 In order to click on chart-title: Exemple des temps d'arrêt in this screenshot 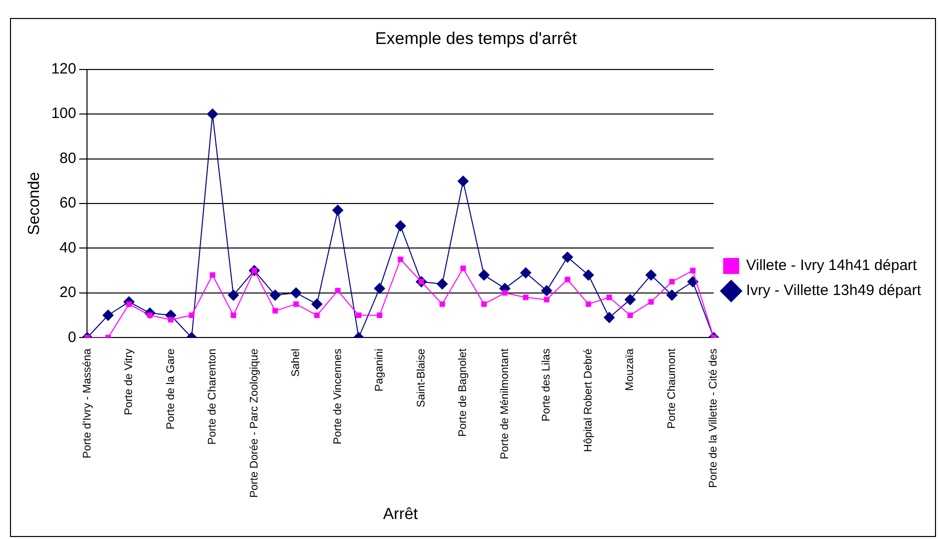, I will do `click(476, 38)`.